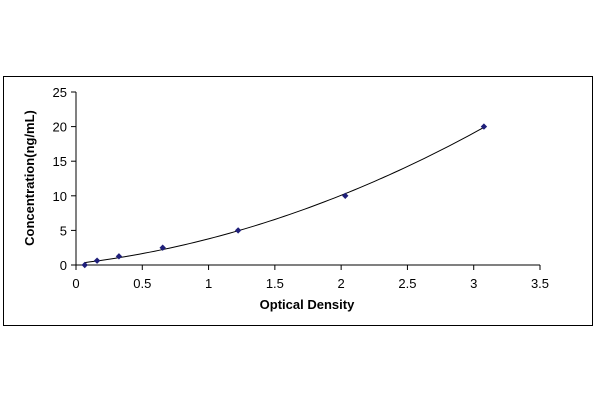 The image size is (600, 400). What do you see at coordinates (60, 127) in the screenshot?
I see `y-tick-label: 20` at bounding box center [60, 127].